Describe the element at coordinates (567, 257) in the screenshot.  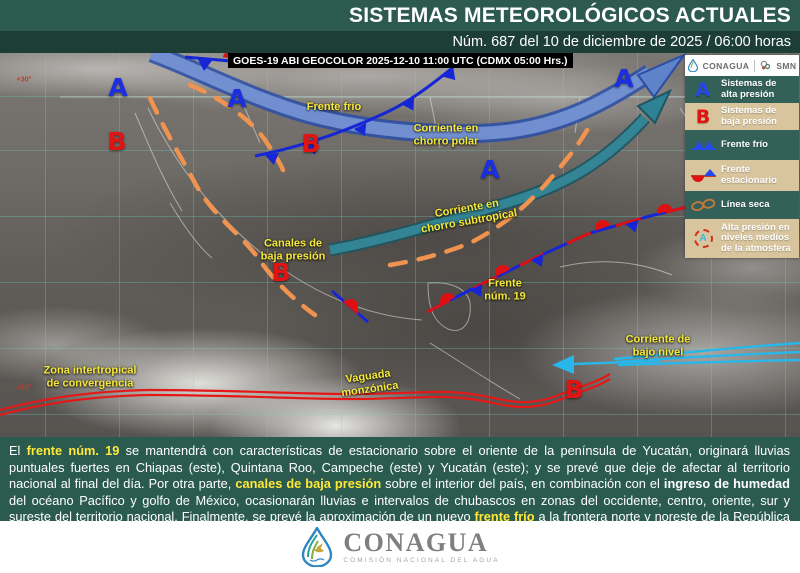
I see `stationary-front-line` at that location.